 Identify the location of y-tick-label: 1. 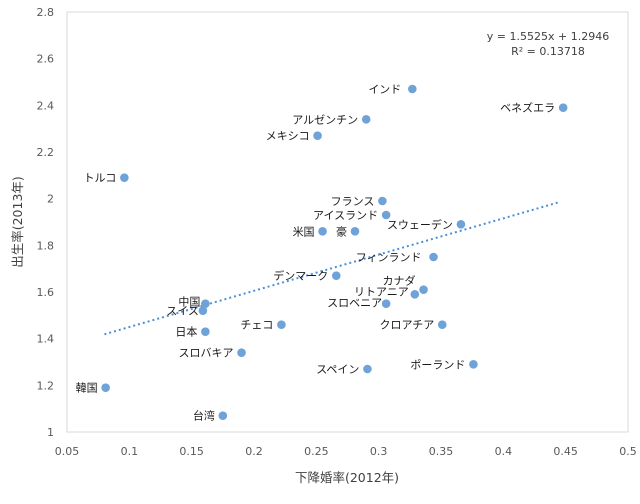
(50, 432).